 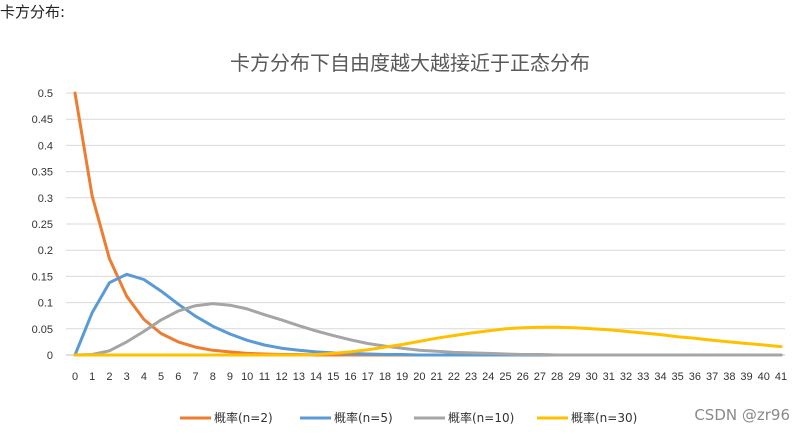 What do you see at coordinates (75, 377) in the screenshot?
I see `x-tick-label: 0` at bounding box center [75, 377].